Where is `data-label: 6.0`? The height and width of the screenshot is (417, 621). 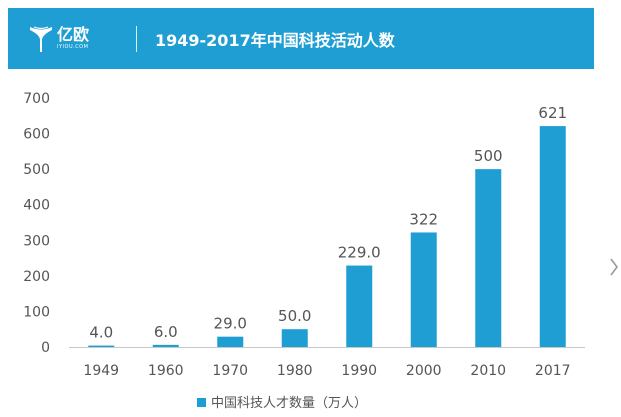 data-label: 6.0 is located at coordinates (166, 332).